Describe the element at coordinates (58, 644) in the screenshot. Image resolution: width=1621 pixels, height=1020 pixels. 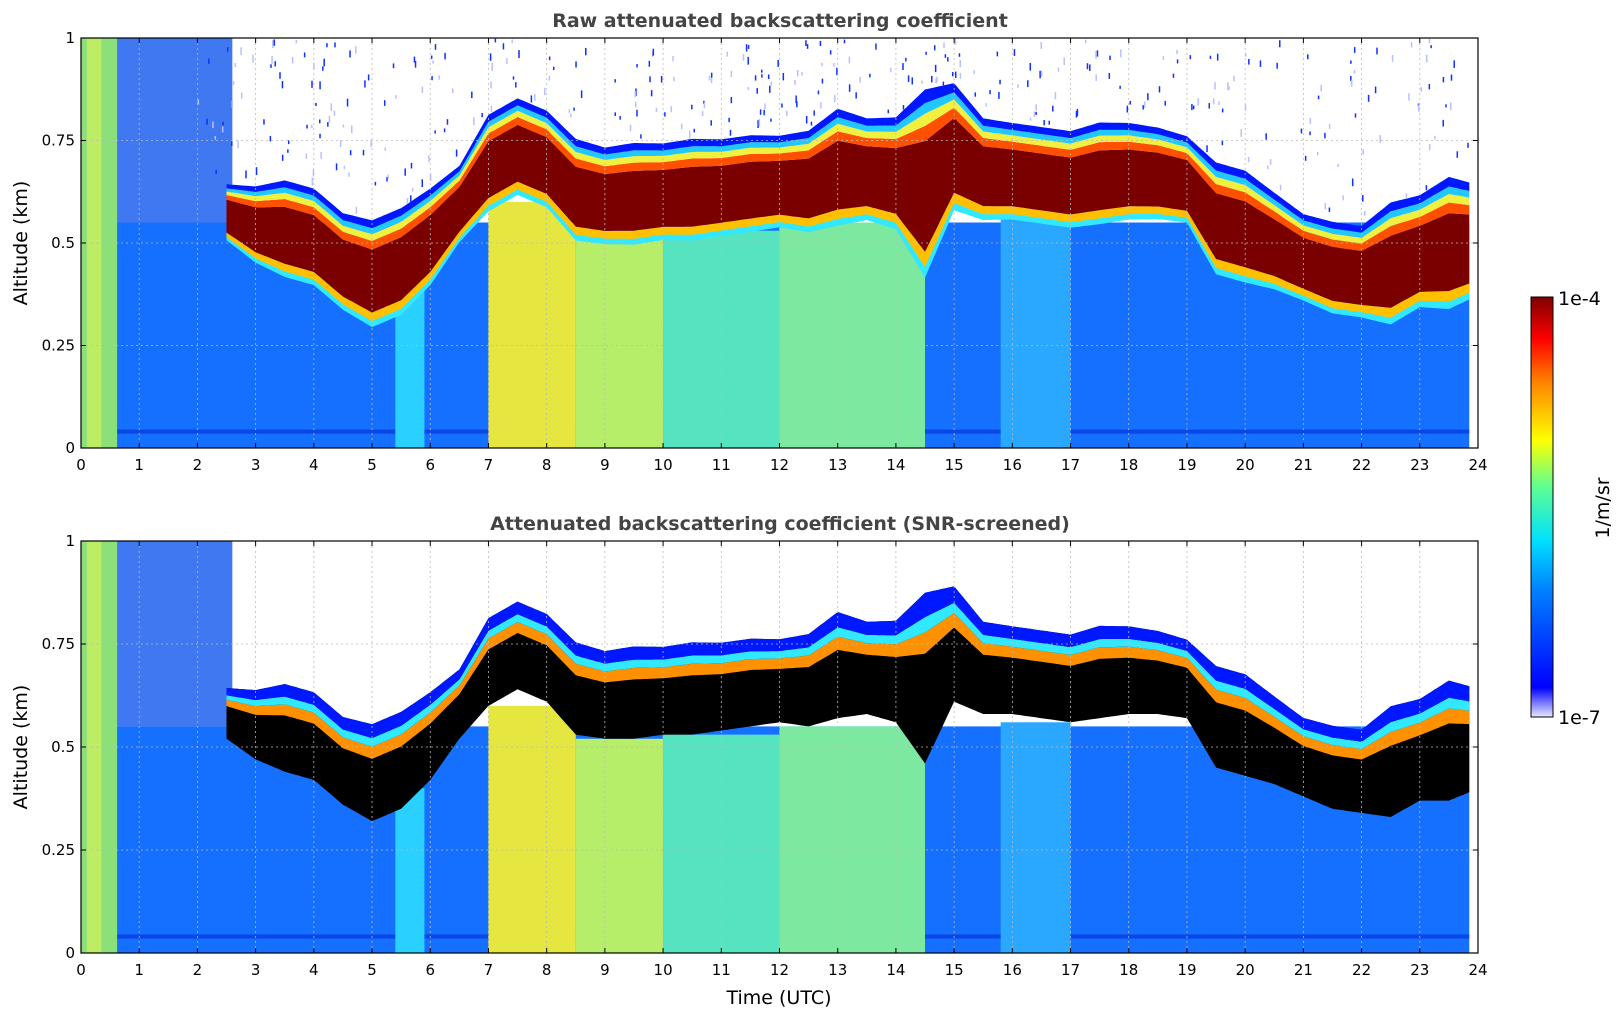
I see `screened-ytick-label: 0.75` at that location.